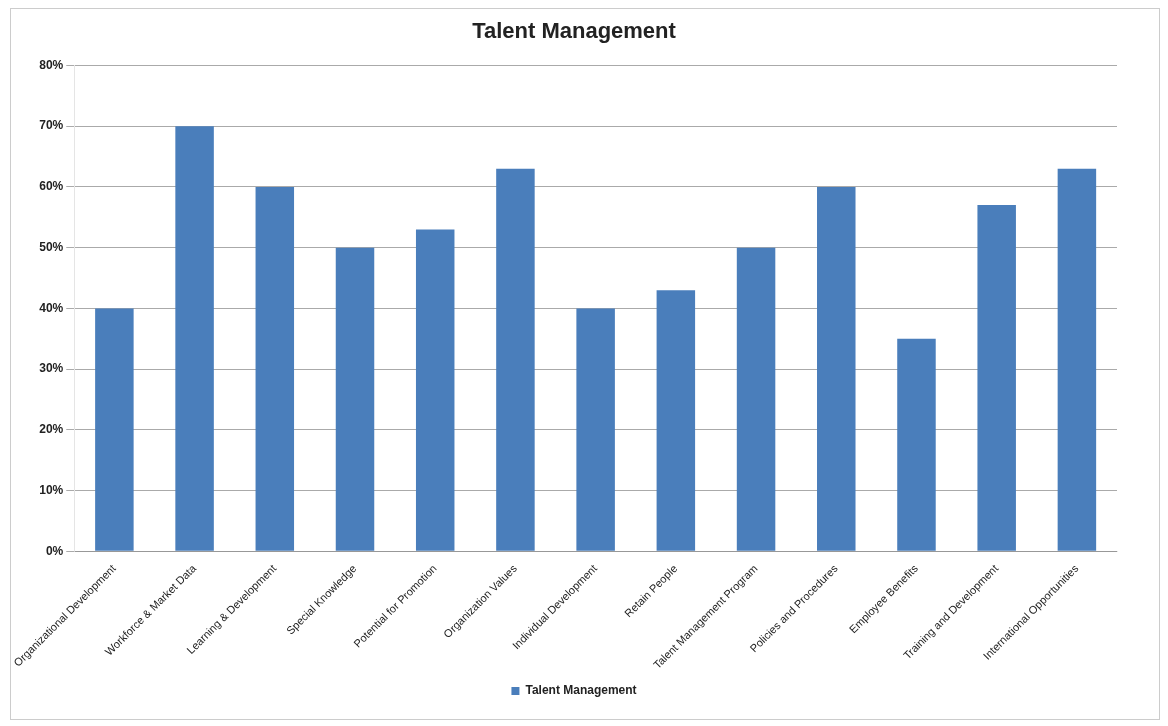 Image resolution: width=1168 pixels, height=726 pixels. What do you see at coordinates (51, 368) in the screenshot?
I see `y-tick-label: 30%` at bounding box center [51, 368].